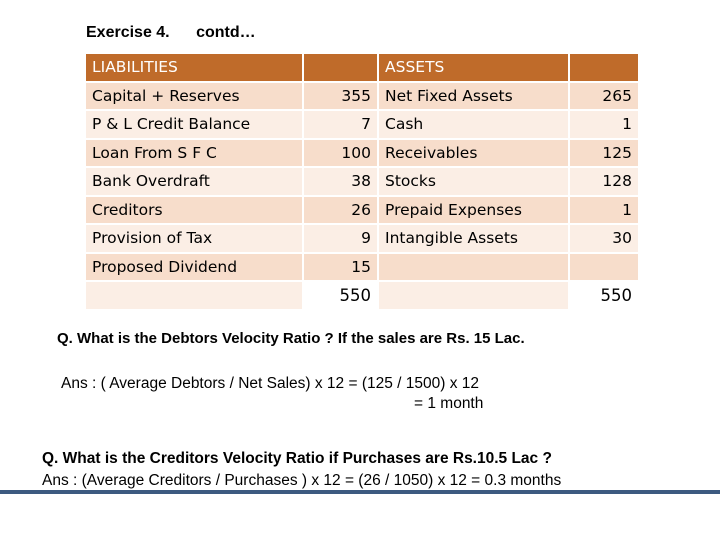 The width and height of the screenshot is (720, 540). Describe the element at coordinates (340, 266) in the screenshot. I see `liability-value: 15` at that location.